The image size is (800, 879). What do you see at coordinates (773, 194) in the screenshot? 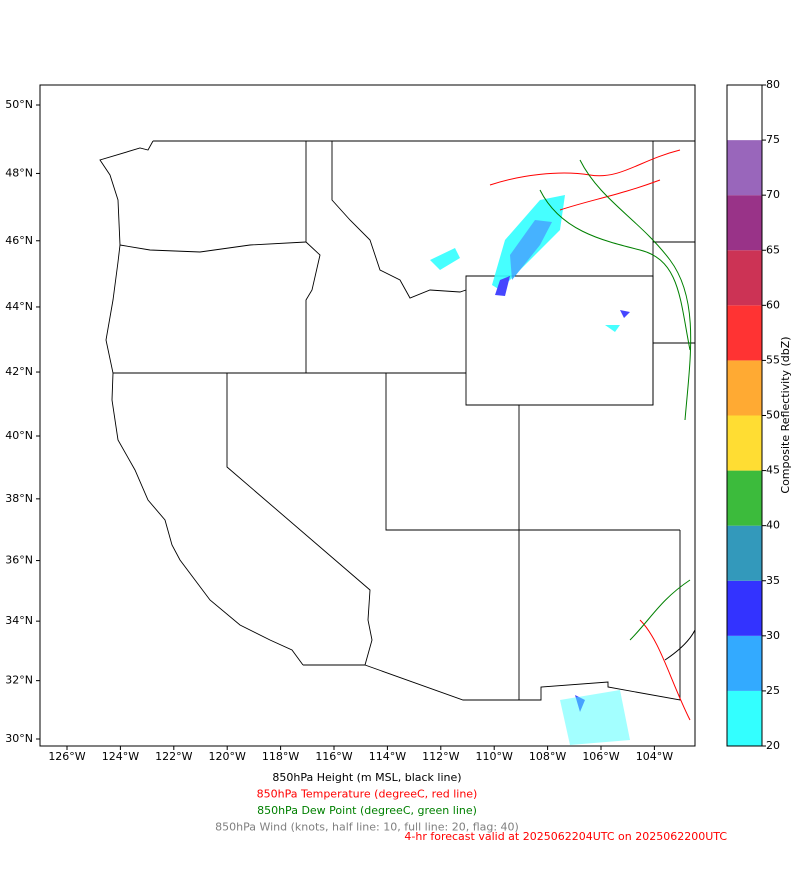
I see `colorbar-tick-label: 70` at bounding box center [773, 194].